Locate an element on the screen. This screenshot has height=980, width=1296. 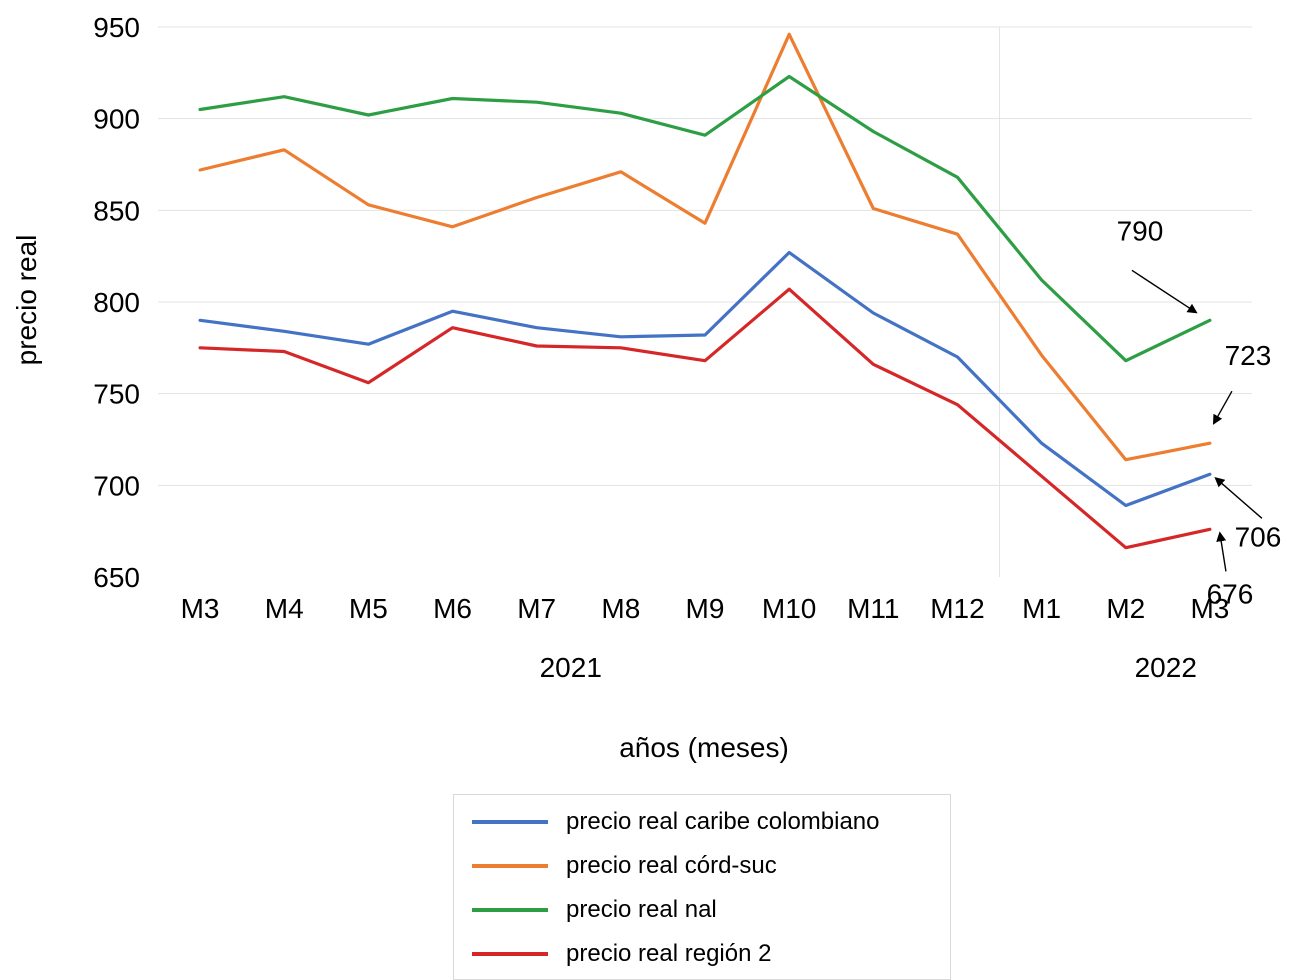
annotation-label-706: 706 is located at coordinates (1258, 536).